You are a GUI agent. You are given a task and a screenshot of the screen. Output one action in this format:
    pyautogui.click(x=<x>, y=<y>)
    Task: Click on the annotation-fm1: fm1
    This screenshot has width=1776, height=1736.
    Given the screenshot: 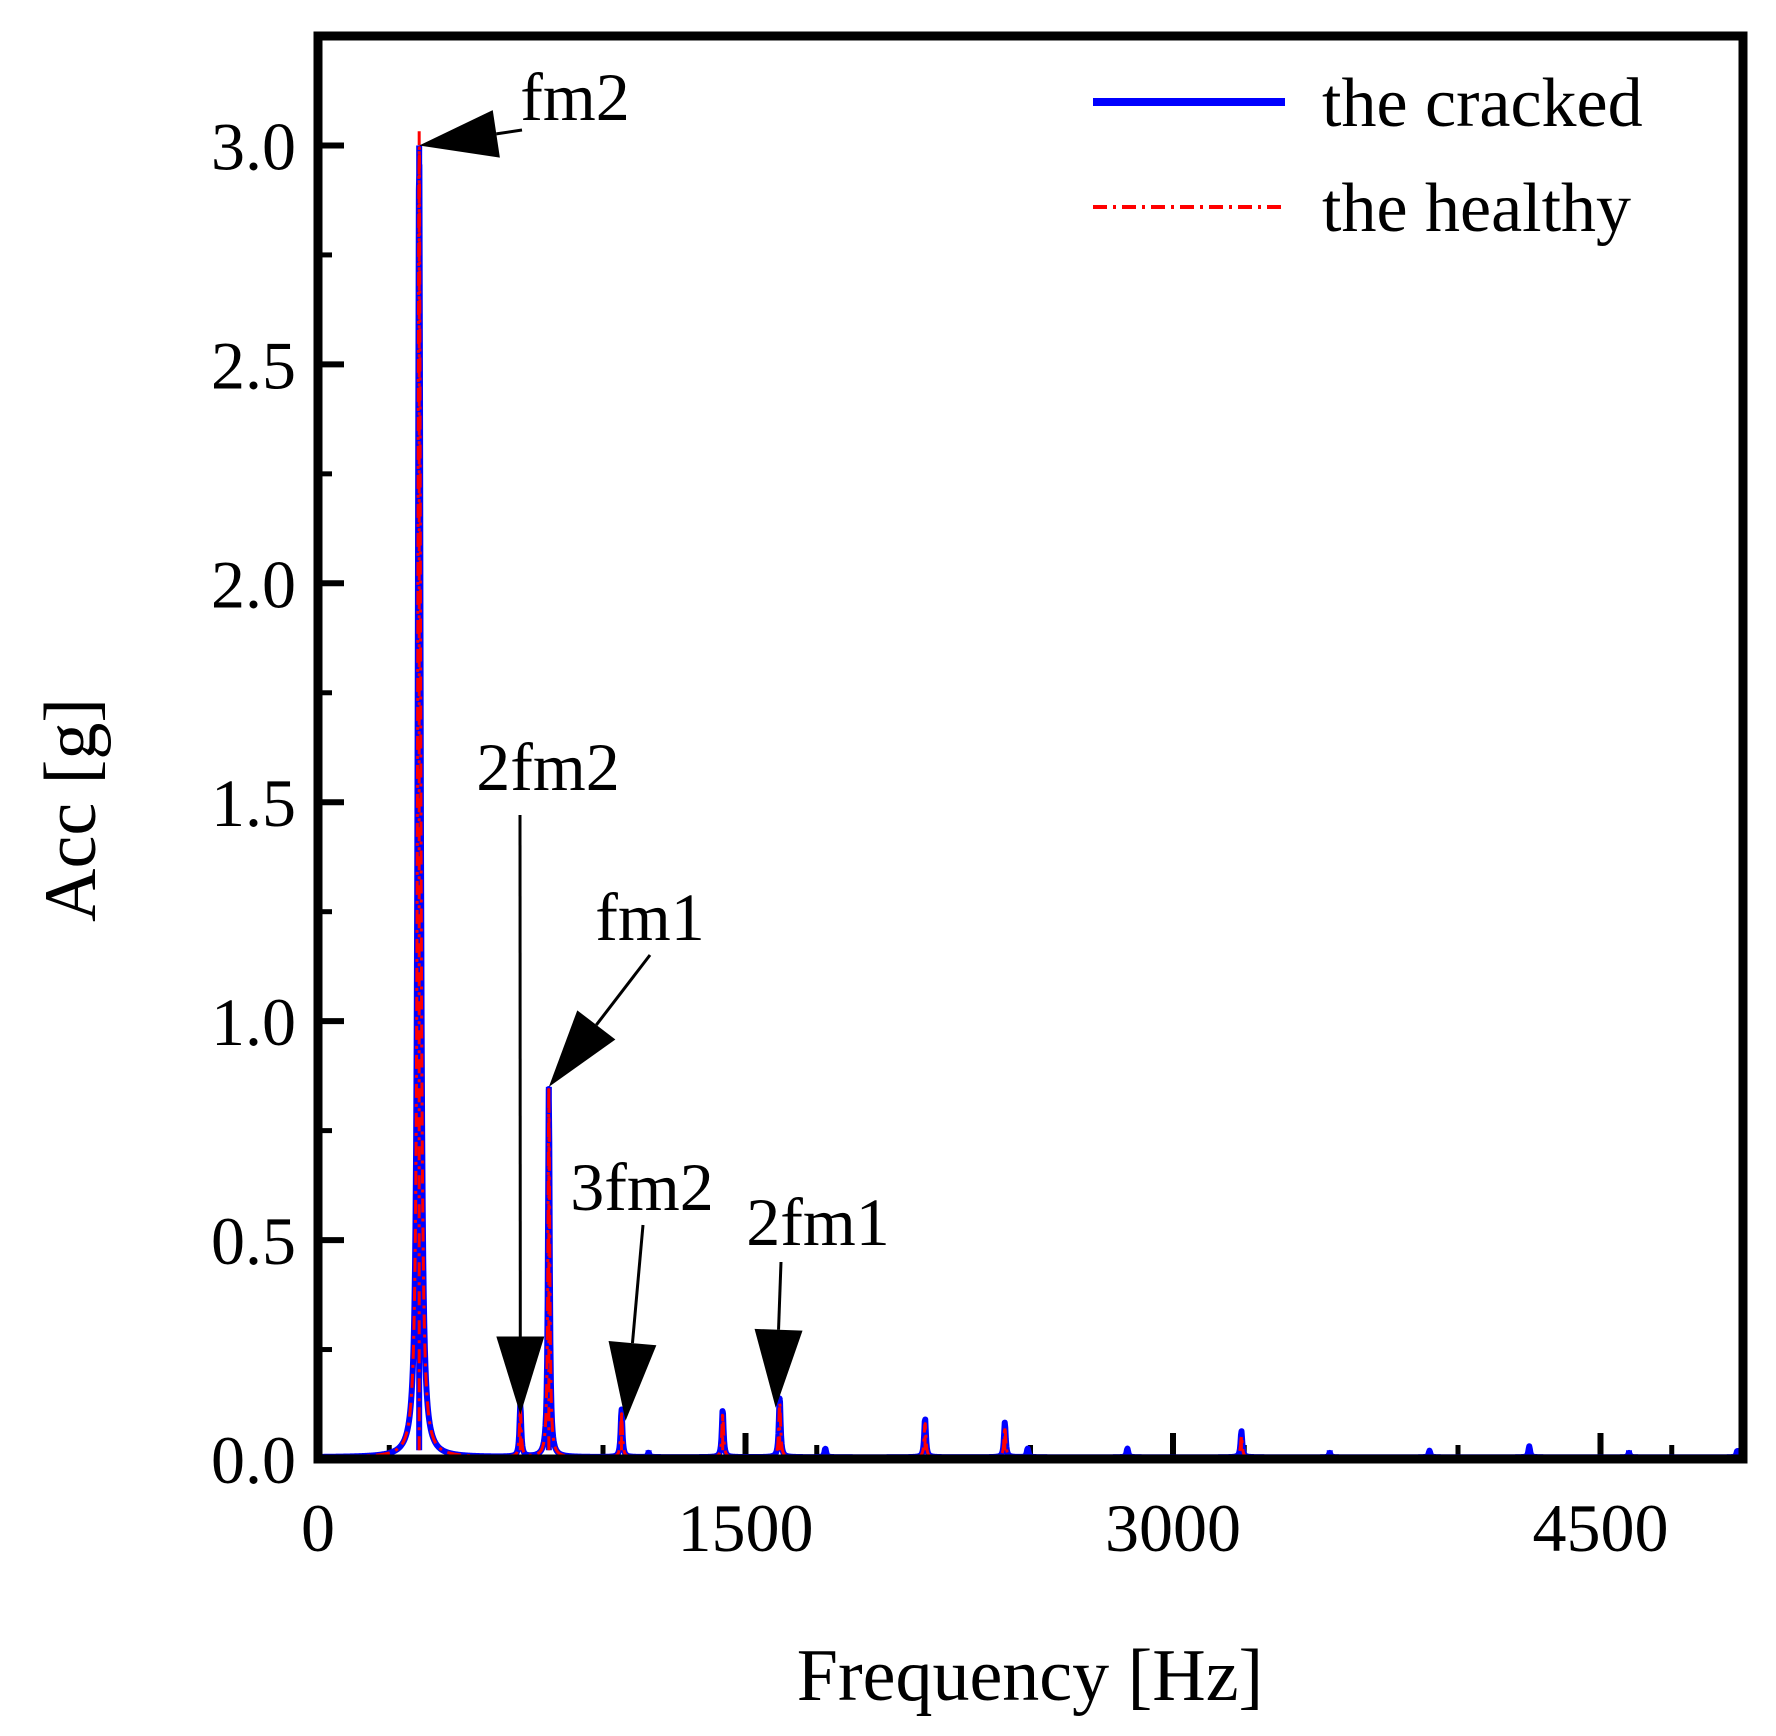 What is the action you would take?
    pyautogui.click(x=626, y=983)
    